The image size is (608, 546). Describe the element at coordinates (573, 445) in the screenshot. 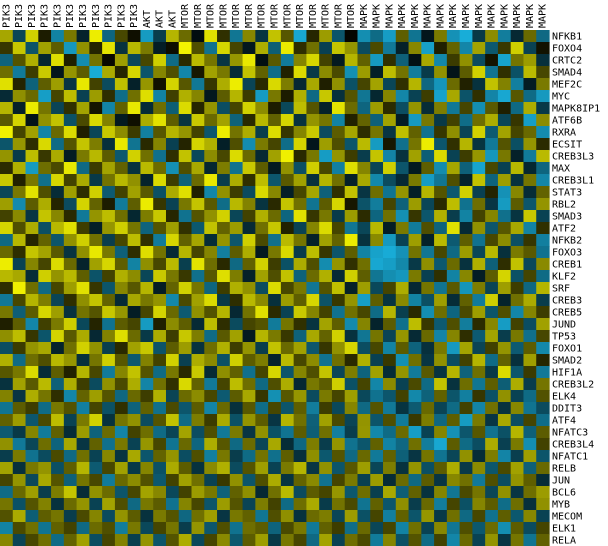

I see `row-label: CREB3L4` at that location.